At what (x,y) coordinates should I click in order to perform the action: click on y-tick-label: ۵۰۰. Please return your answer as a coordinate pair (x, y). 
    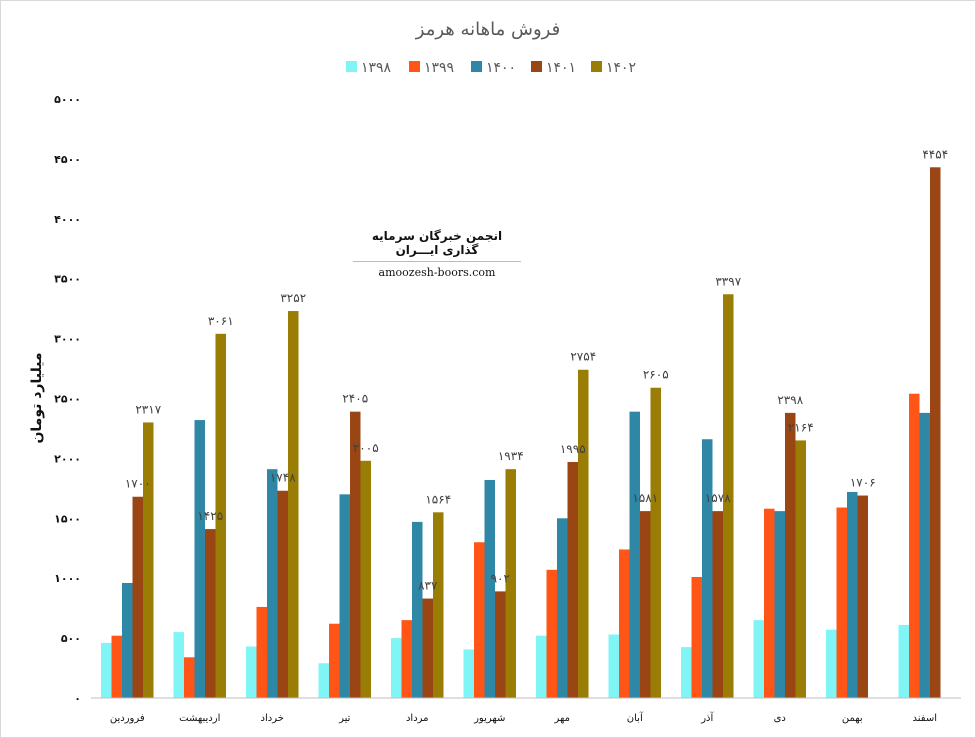
    Looking at the image, I should click on (71, 638).